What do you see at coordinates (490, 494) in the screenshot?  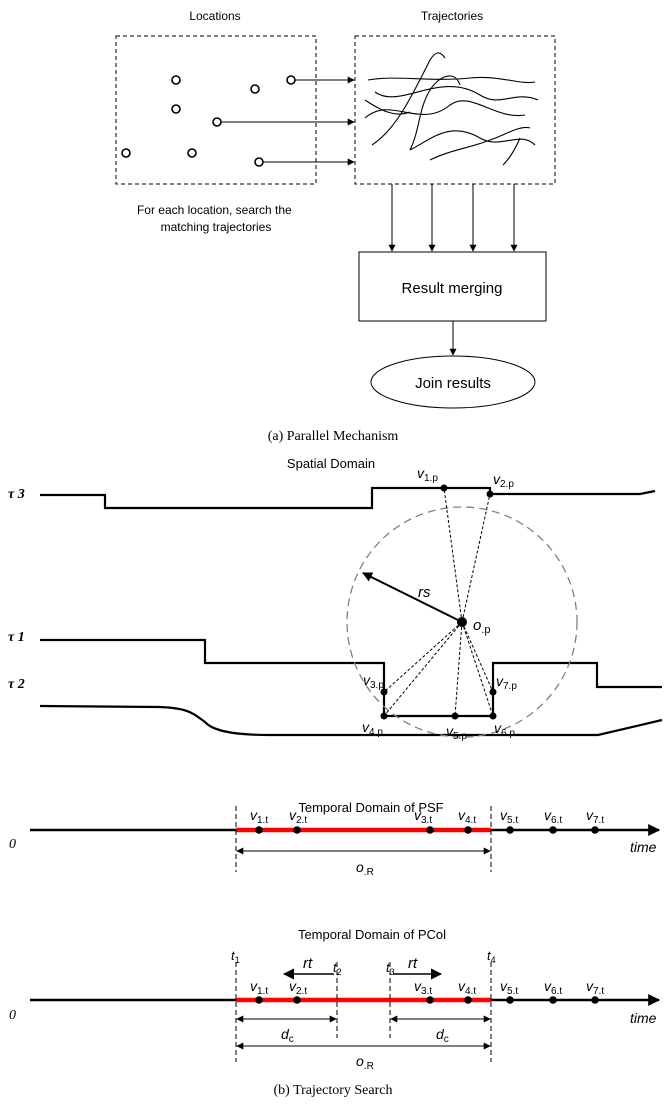 I see `vertex-v2p` at bounding box center [490, 494].